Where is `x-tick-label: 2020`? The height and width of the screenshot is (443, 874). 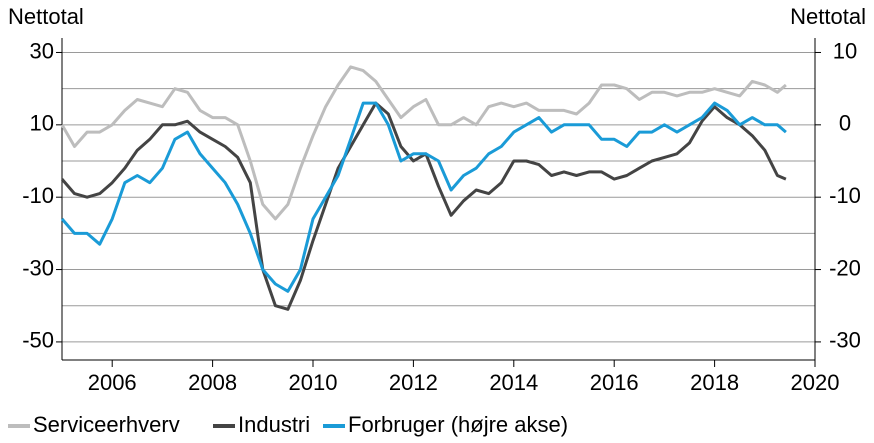
x-tick-label: 2020 is located at coordinates (815, 382).